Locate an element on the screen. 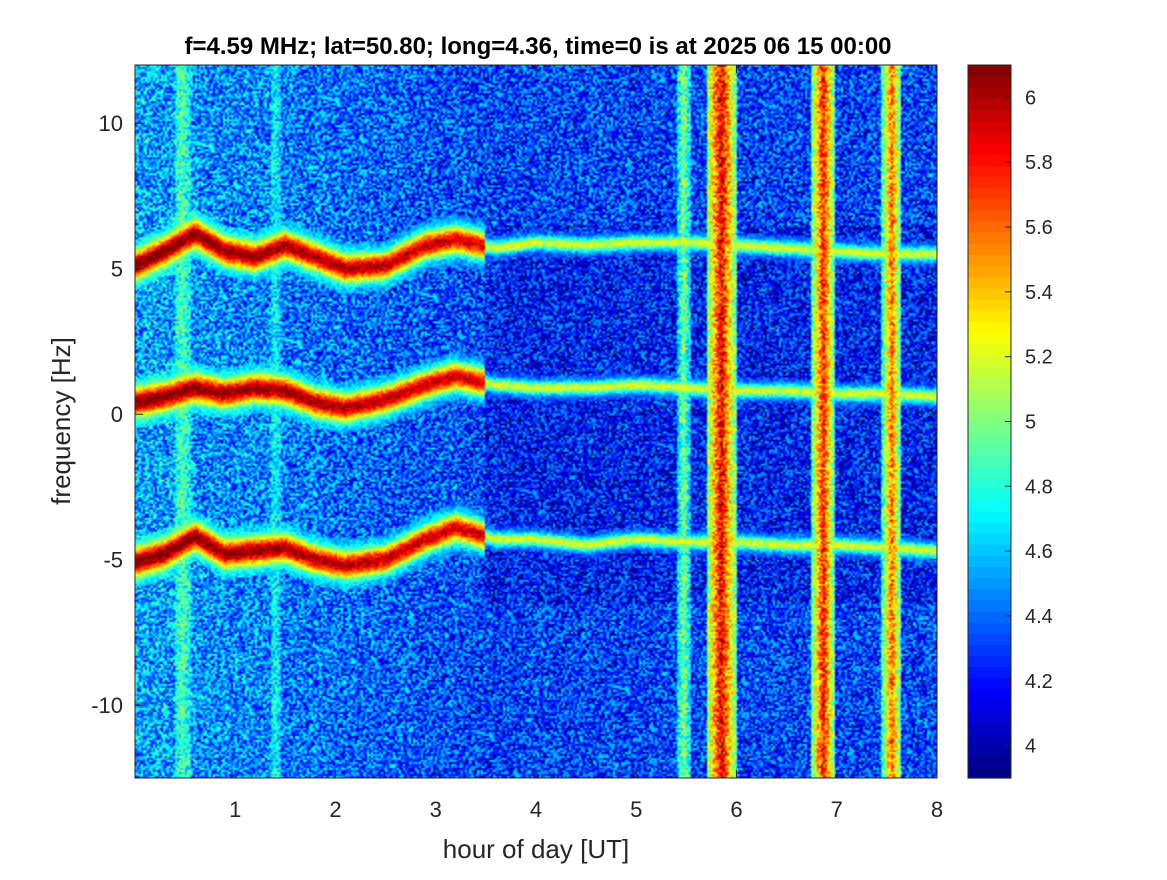 This screenshot has width=1167, height=880. colorbar-tick-label: 6 is located at coordinates (1030, 98).